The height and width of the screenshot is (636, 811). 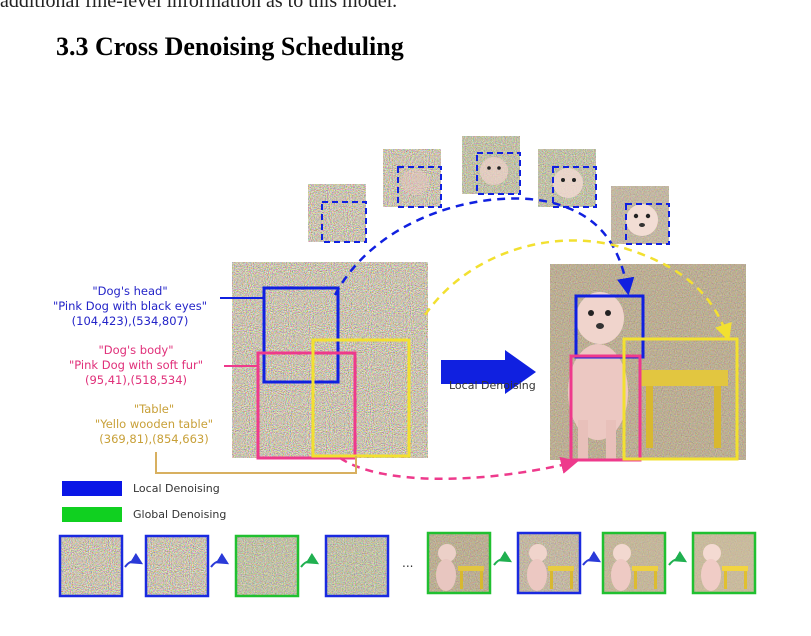 I want to click on table-leader-line, so click(x=256, y=463).